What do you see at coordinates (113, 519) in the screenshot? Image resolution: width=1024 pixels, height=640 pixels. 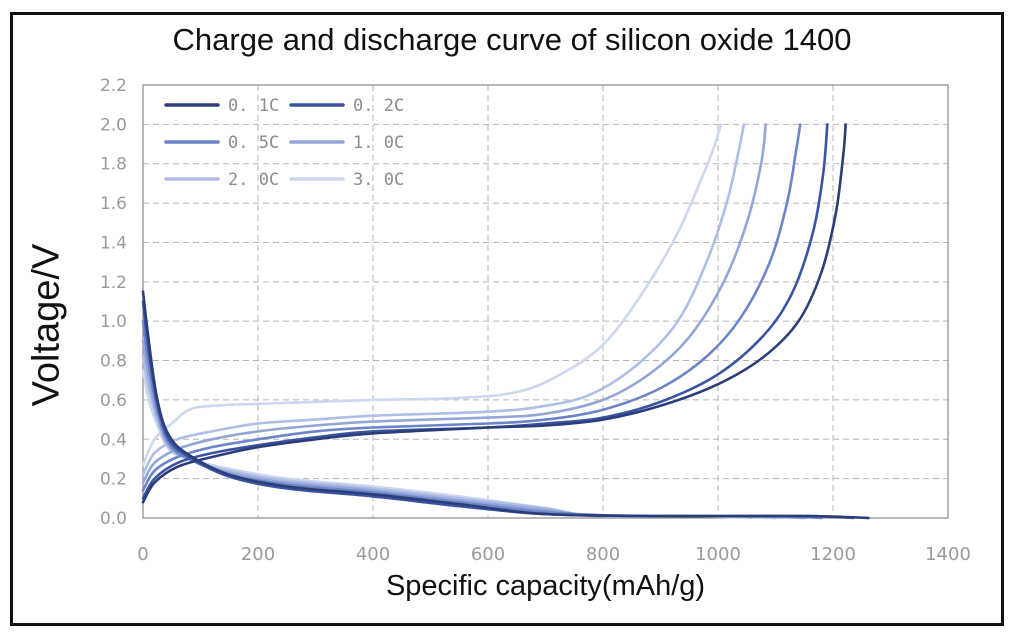 I see `y-tick-label: 0.0` at bounding box center [113, 519].